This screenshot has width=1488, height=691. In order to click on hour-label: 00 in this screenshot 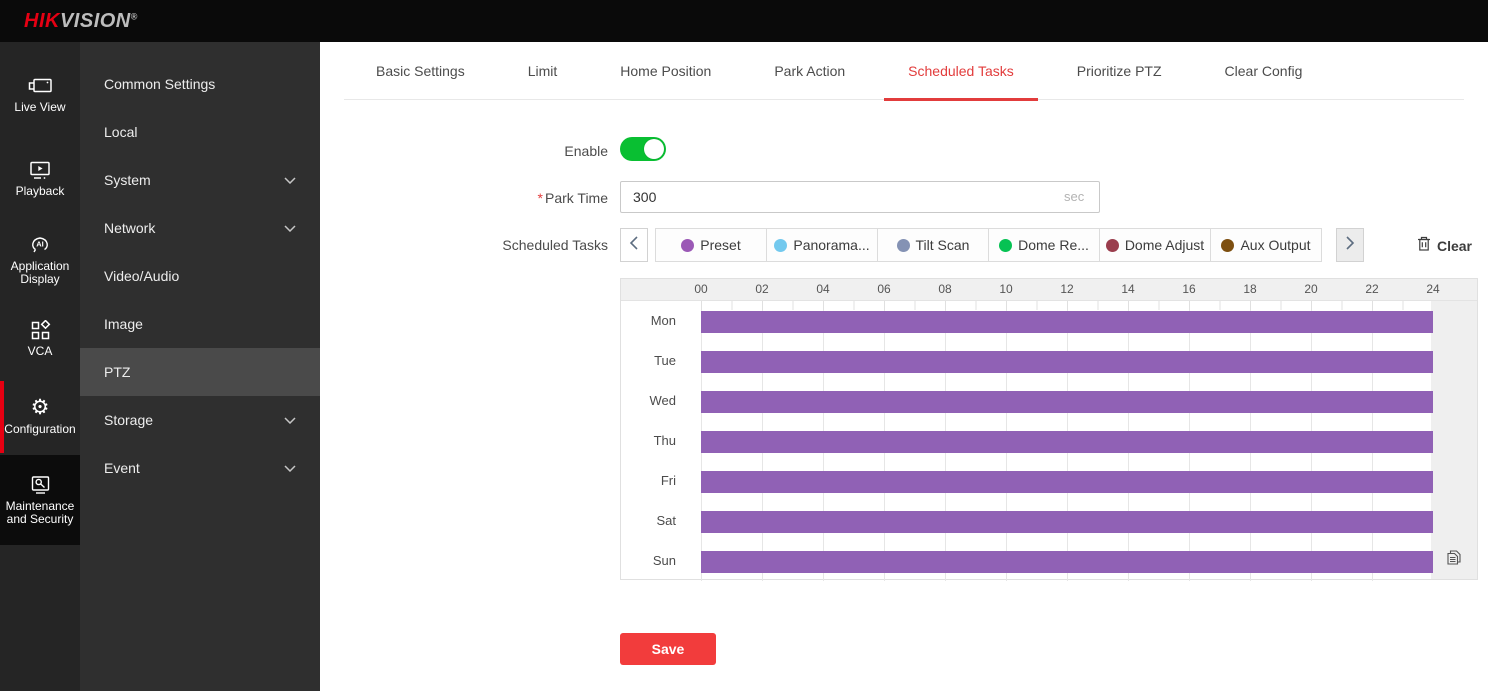, I will do `click(701, 289)`.